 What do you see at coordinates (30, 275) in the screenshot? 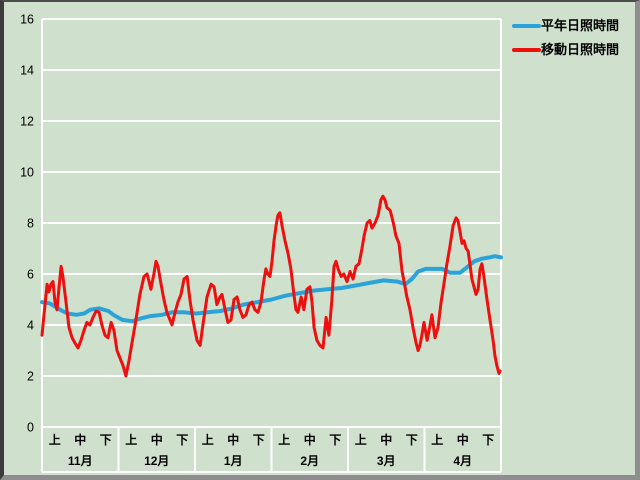
I see `y-tick-label-6: 6` at bounding box center [30, 275].